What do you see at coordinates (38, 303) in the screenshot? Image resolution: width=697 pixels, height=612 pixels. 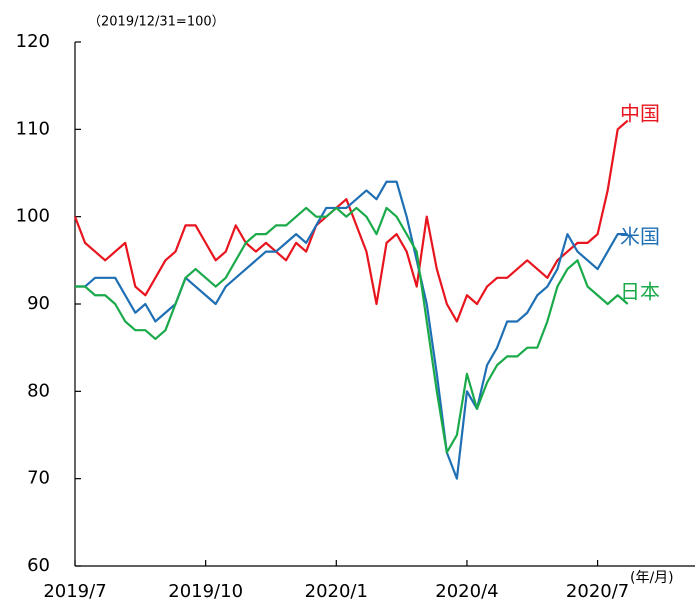 I see `y-tick-label: 90` at bounding box center [38, 303].